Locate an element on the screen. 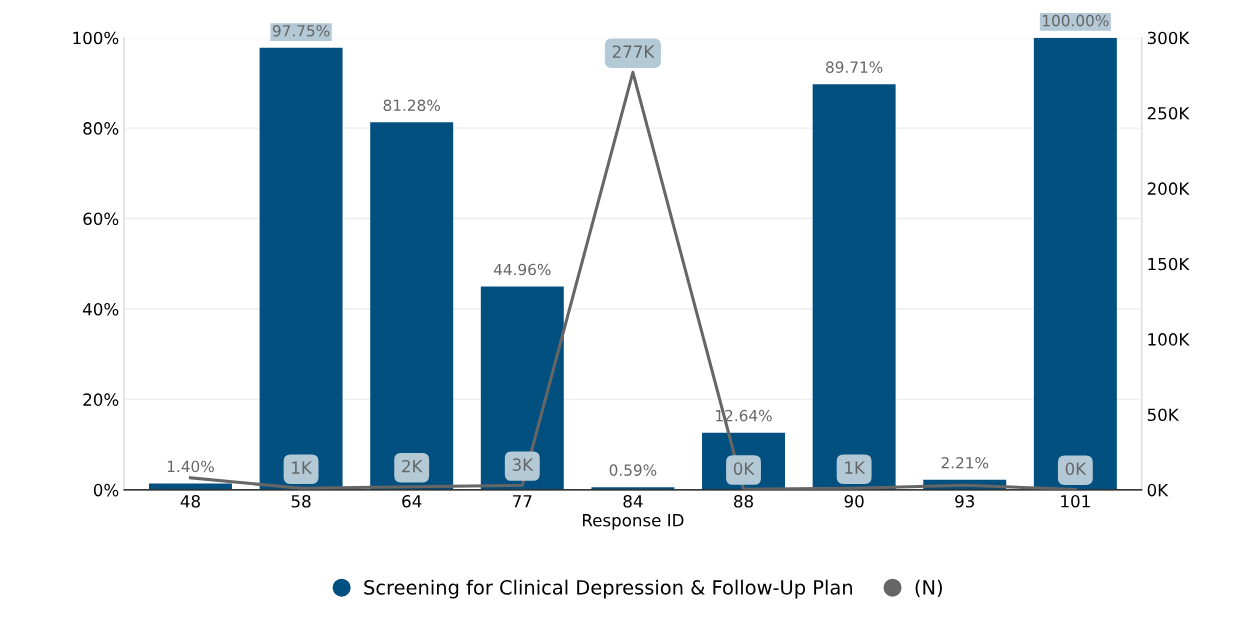  x-tick-label: 77 is located at coordinates (522, 501).